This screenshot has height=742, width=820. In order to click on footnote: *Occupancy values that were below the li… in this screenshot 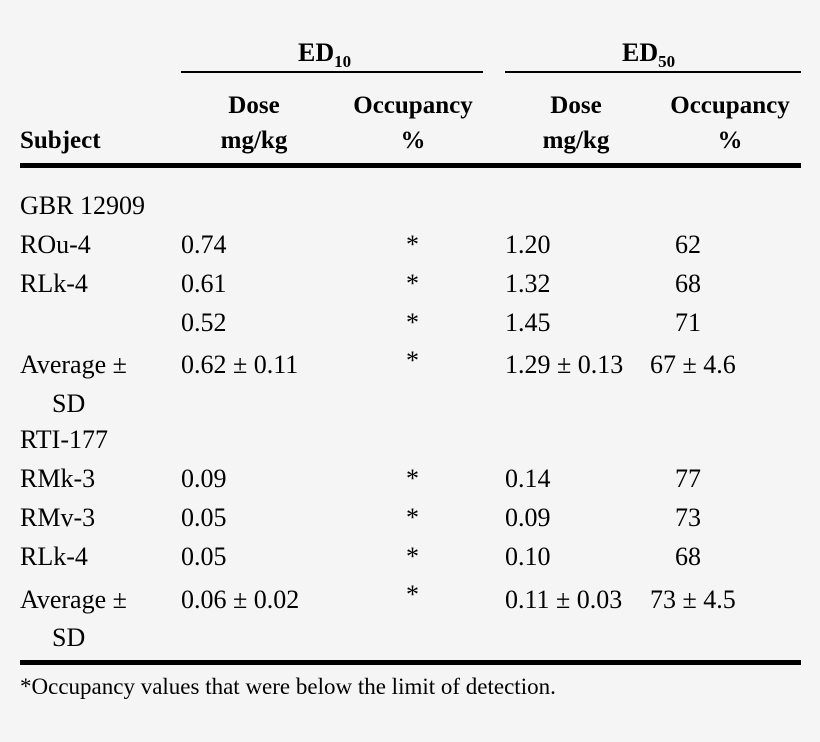, I will do `click(288, 686)`.